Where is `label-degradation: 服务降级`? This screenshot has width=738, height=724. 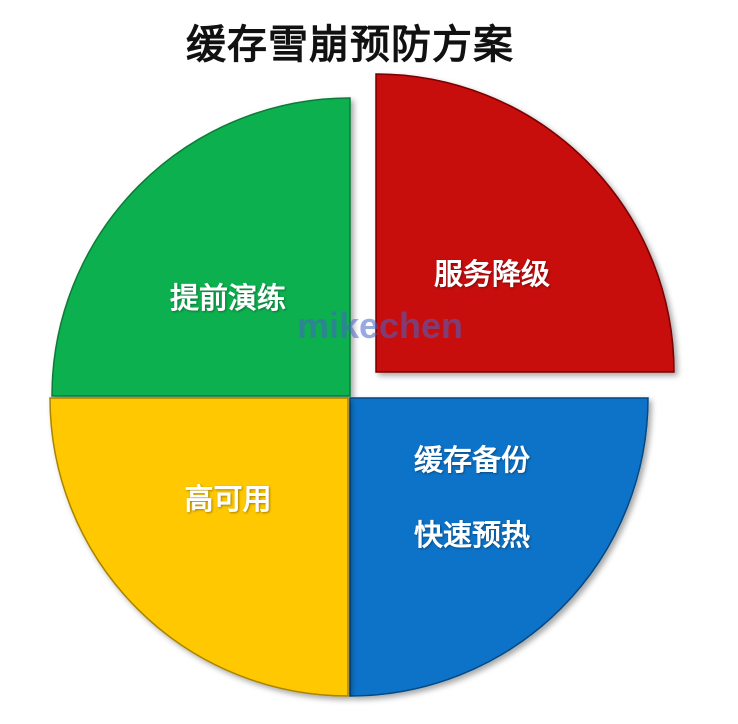
label-degradation: 服务降级 is located at coordinates (492, 274).